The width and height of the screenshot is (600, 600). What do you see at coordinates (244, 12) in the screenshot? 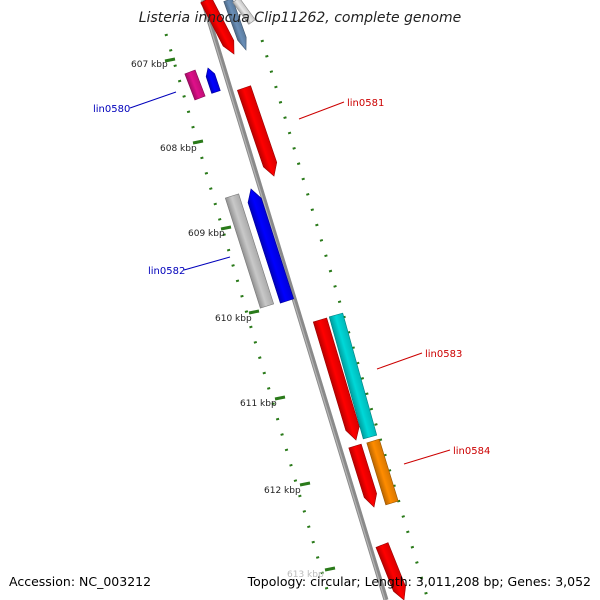
I see `gene-white-top` at bounding box center [244, 12].